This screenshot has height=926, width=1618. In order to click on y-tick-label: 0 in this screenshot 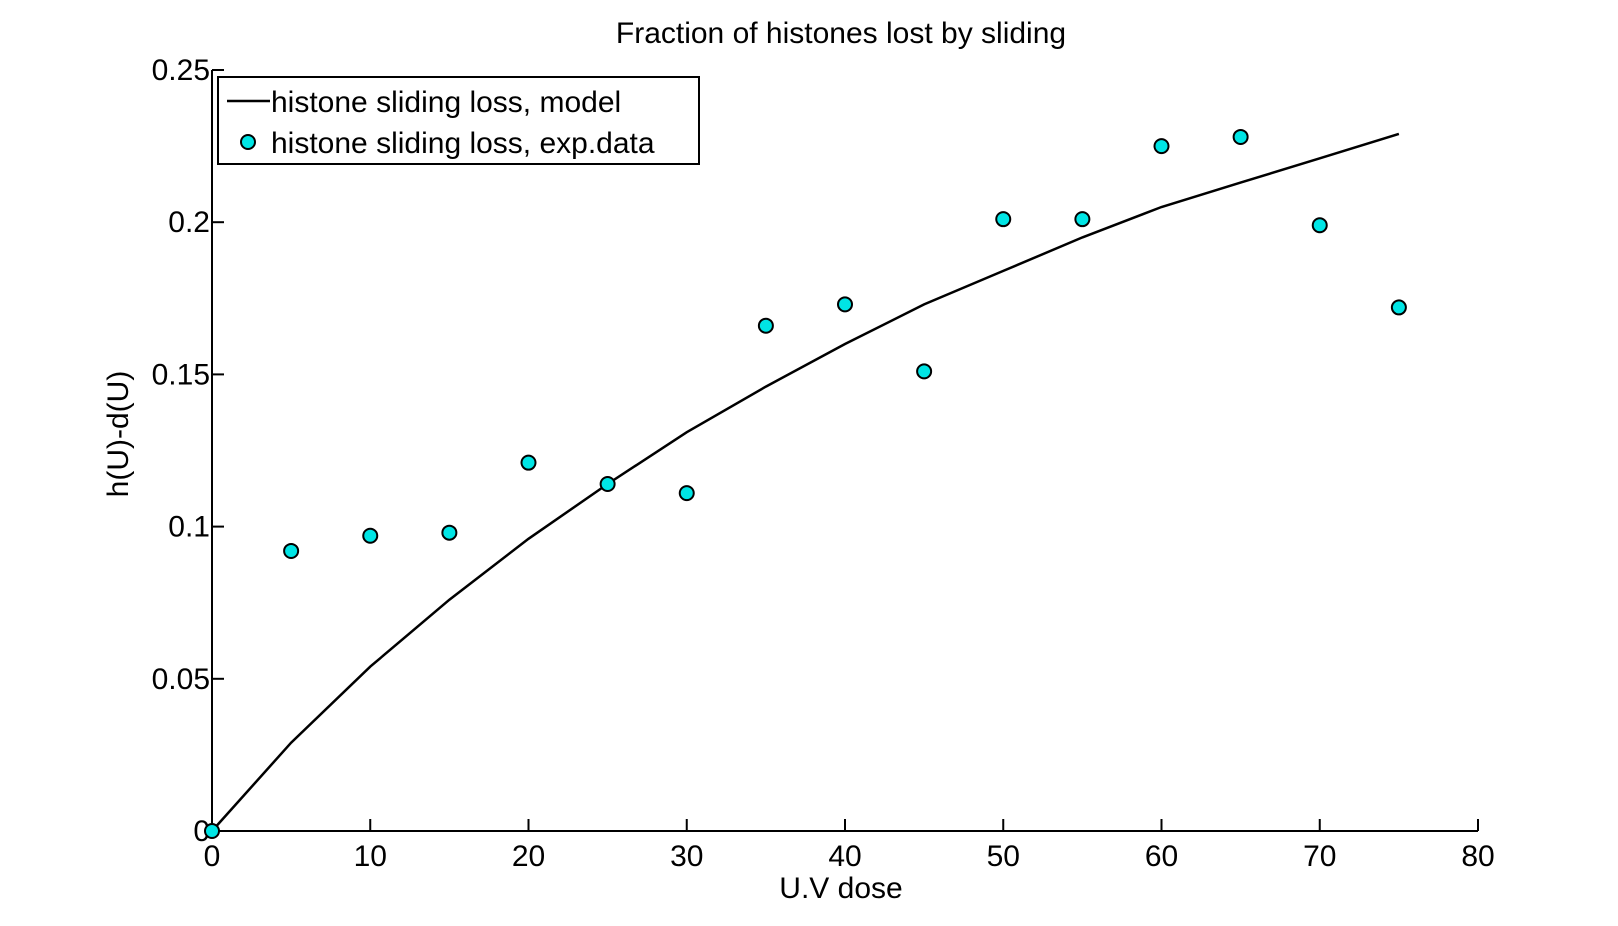, I will do `click(201, 831)`.